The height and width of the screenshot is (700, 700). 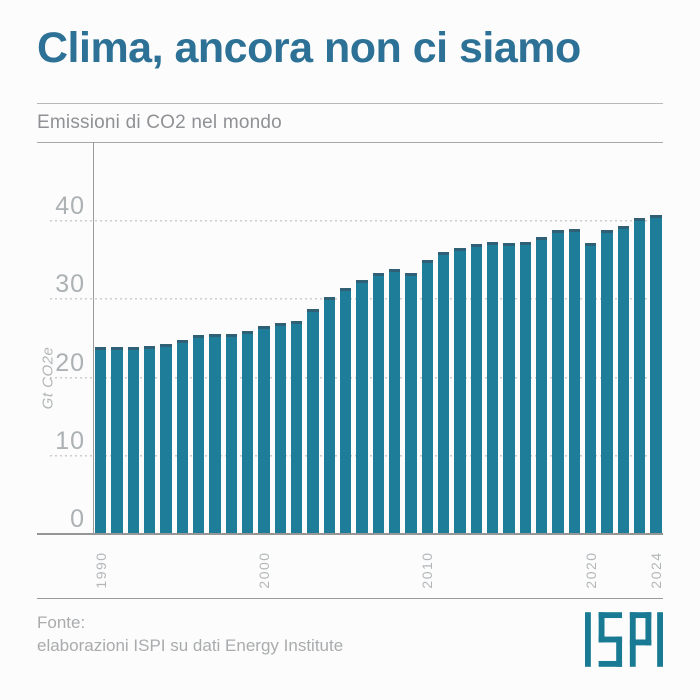 I want to click on y-tick-label-20: 20, so click(x=70, y=362).